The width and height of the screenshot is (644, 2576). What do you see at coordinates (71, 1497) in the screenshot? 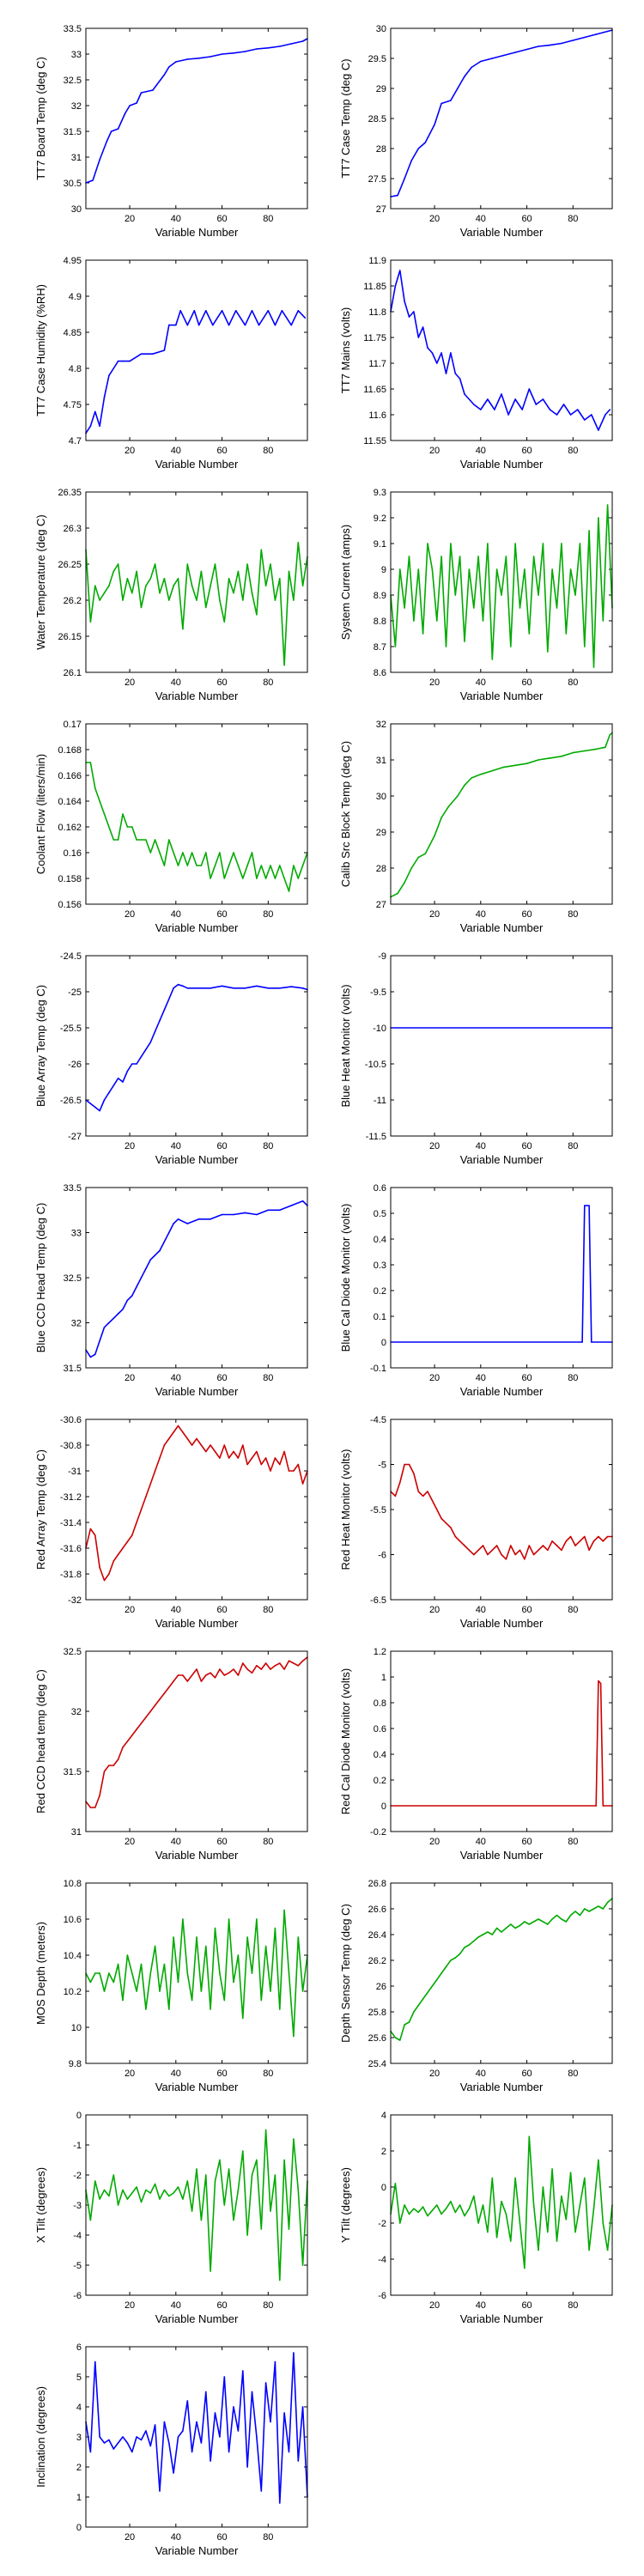
I see `y-tick-label: -31.2` at bounding box center [71, 1497].